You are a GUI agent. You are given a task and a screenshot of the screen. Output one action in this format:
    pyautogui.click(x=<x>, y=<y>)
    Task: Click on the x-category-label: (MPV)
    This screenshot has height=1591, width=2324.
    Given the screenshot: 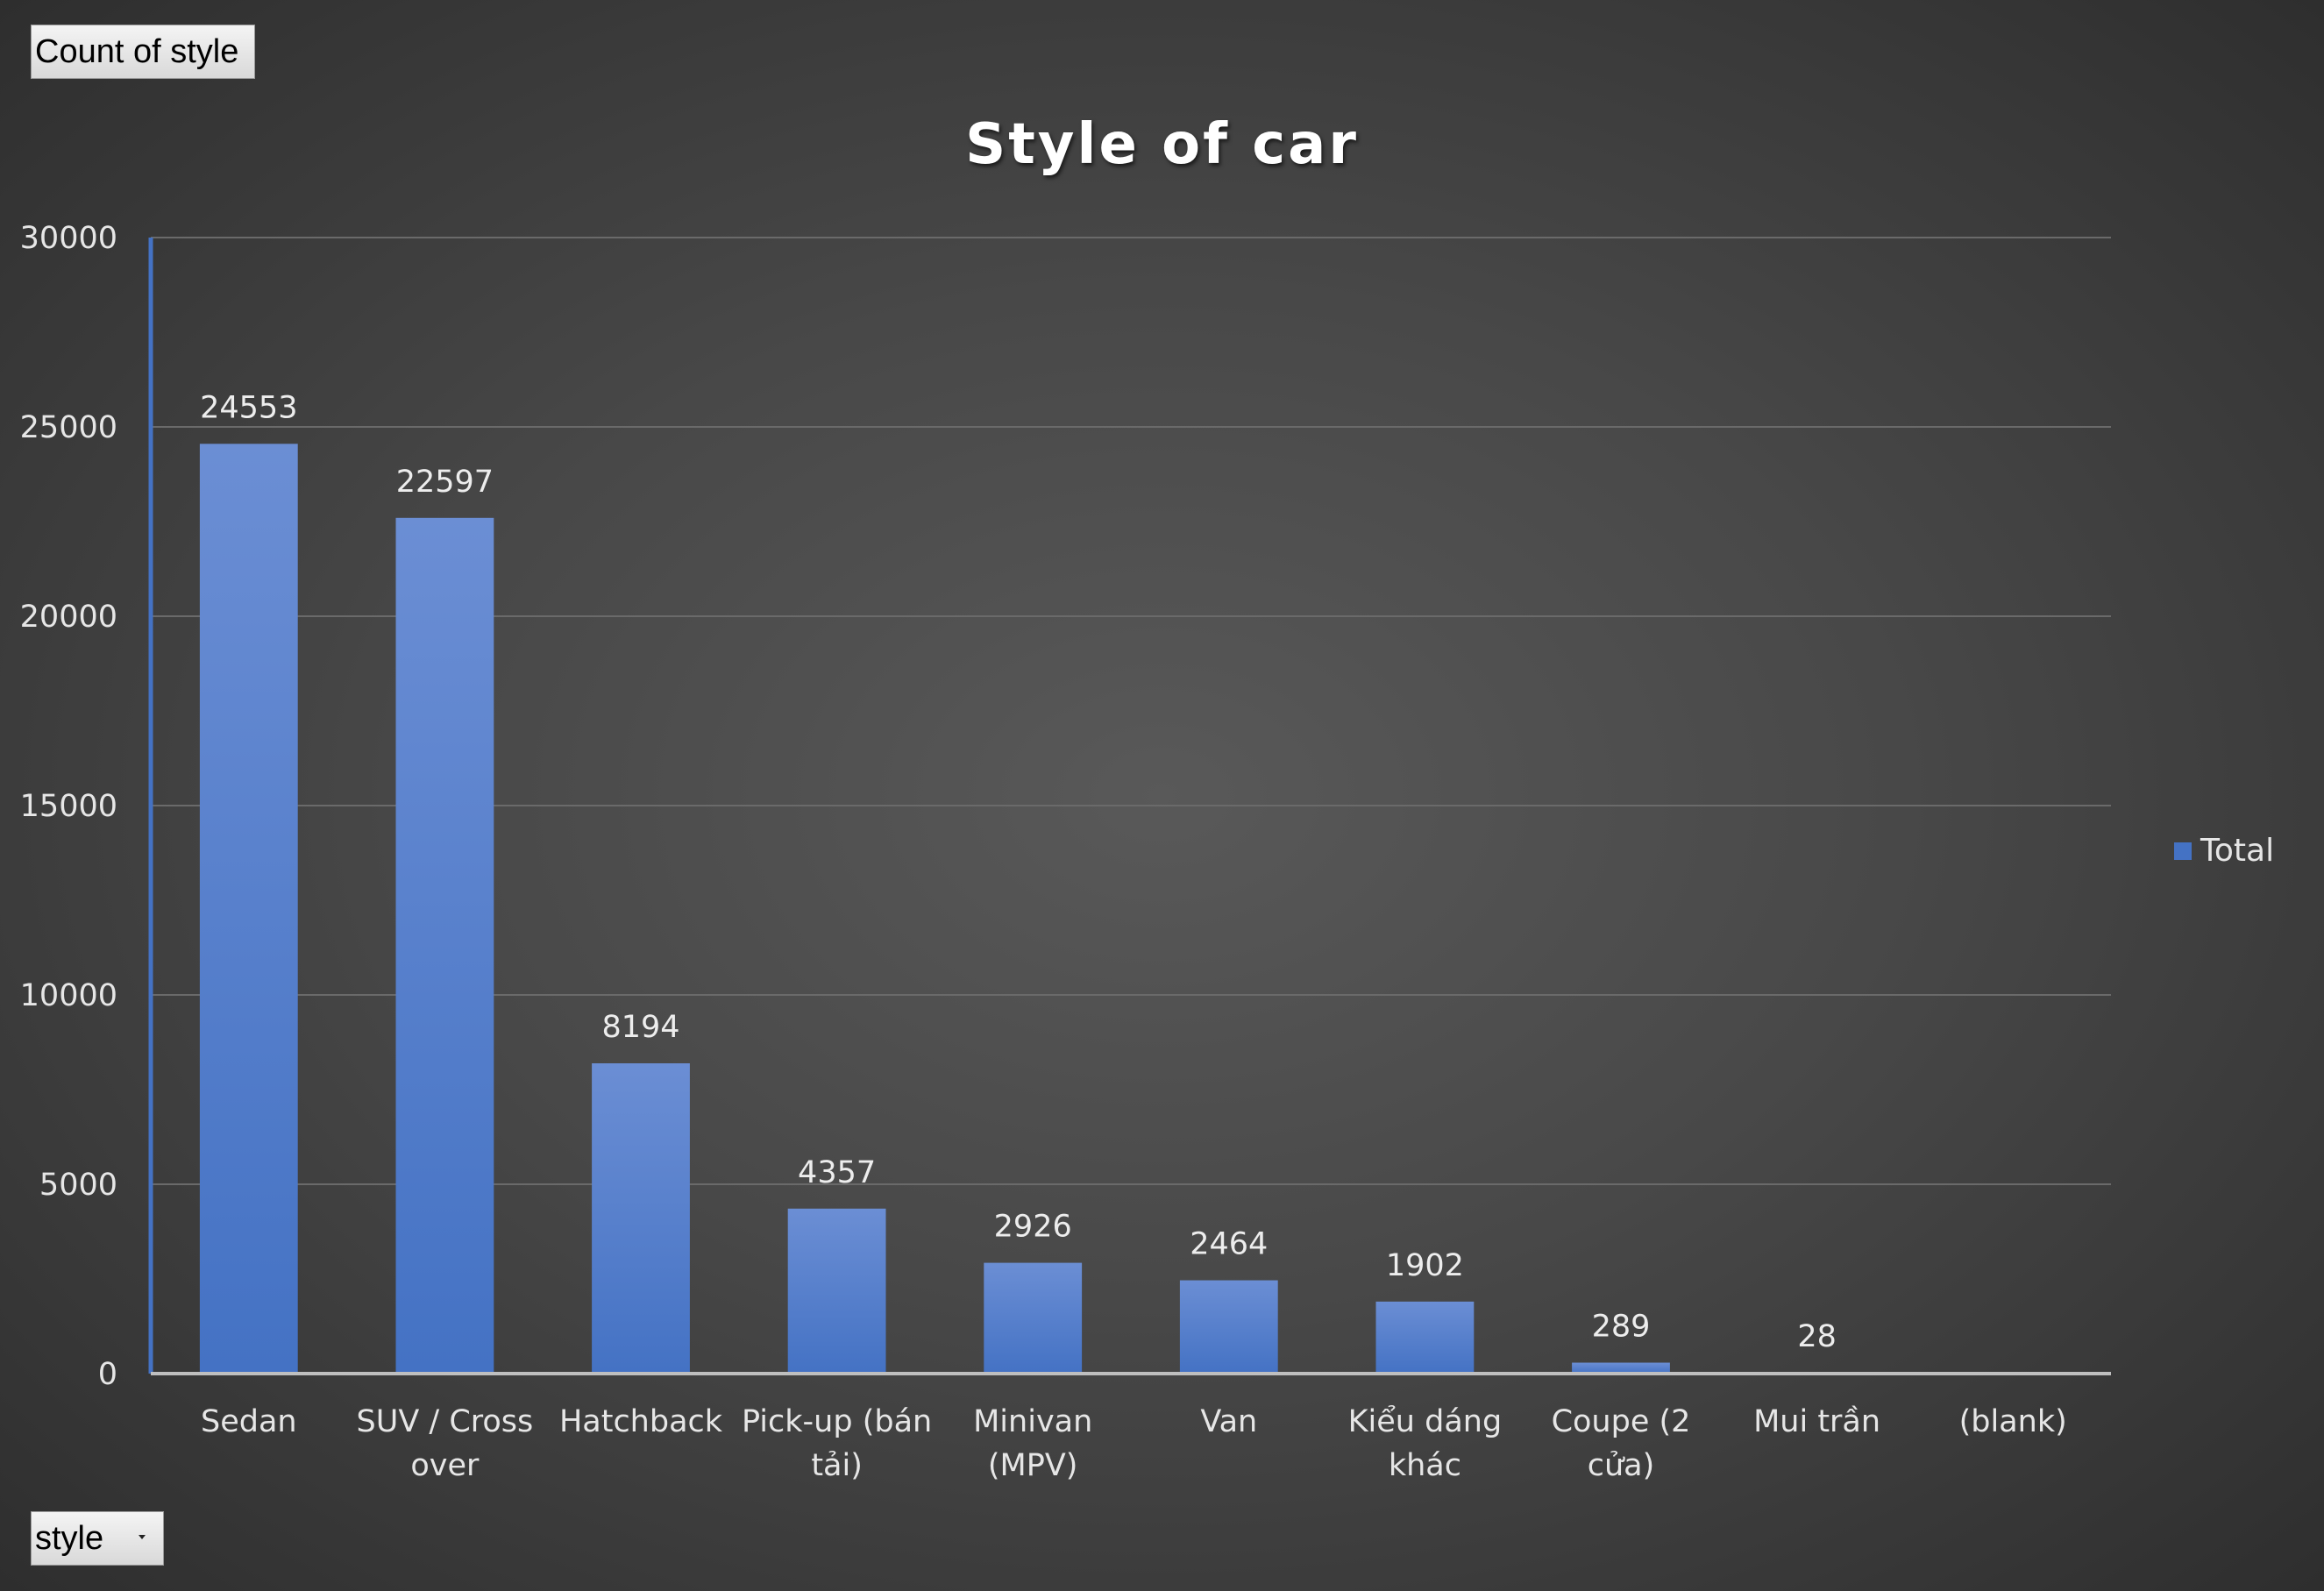 What is the action you would take?
    pyautogui.click(x=1033, y=1465)
    